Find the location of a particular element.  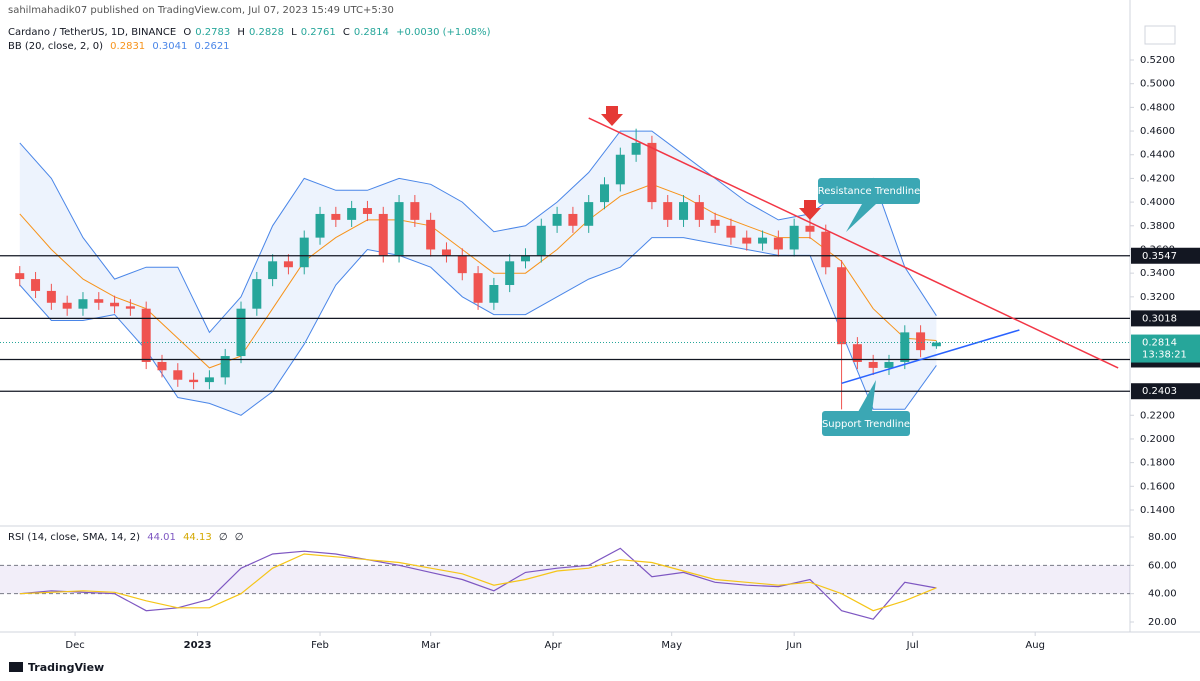

y-tick-label: 80.00 is located at coordinates (1162, 537).